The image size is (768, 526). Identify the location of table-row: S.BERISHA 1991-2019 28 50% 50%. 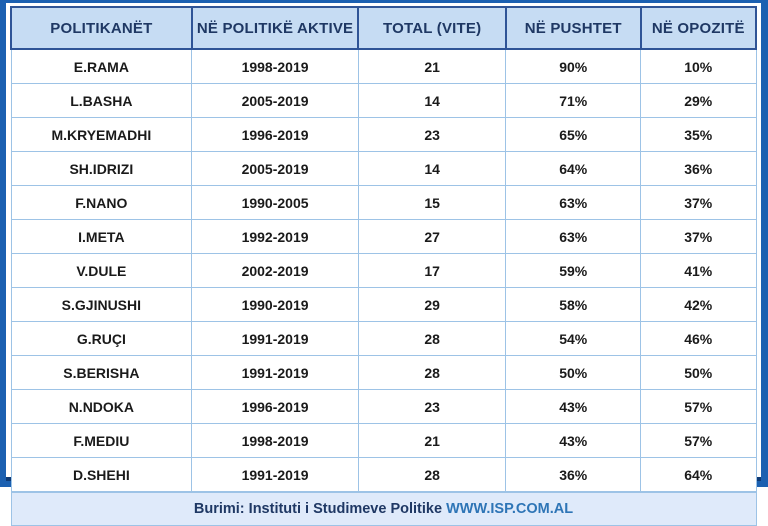
(383, 372).